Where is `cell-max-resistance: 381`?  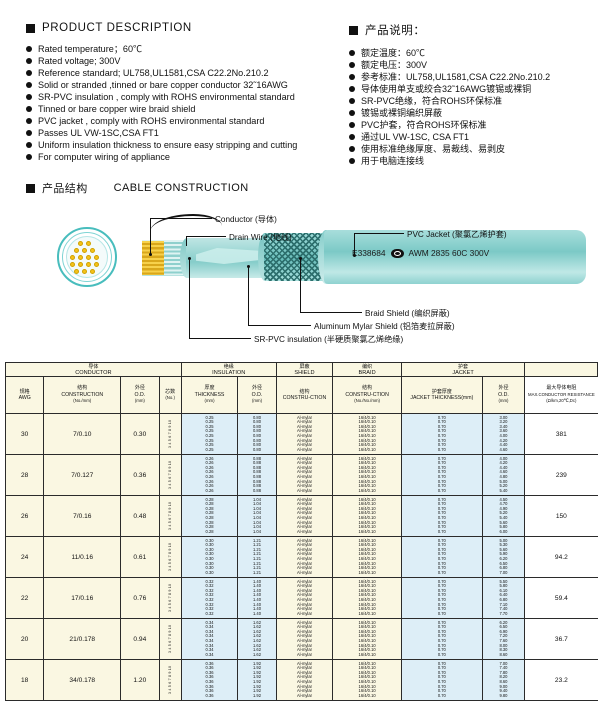 cell-max-resistance: 381 is located at coordinates (561, 434).